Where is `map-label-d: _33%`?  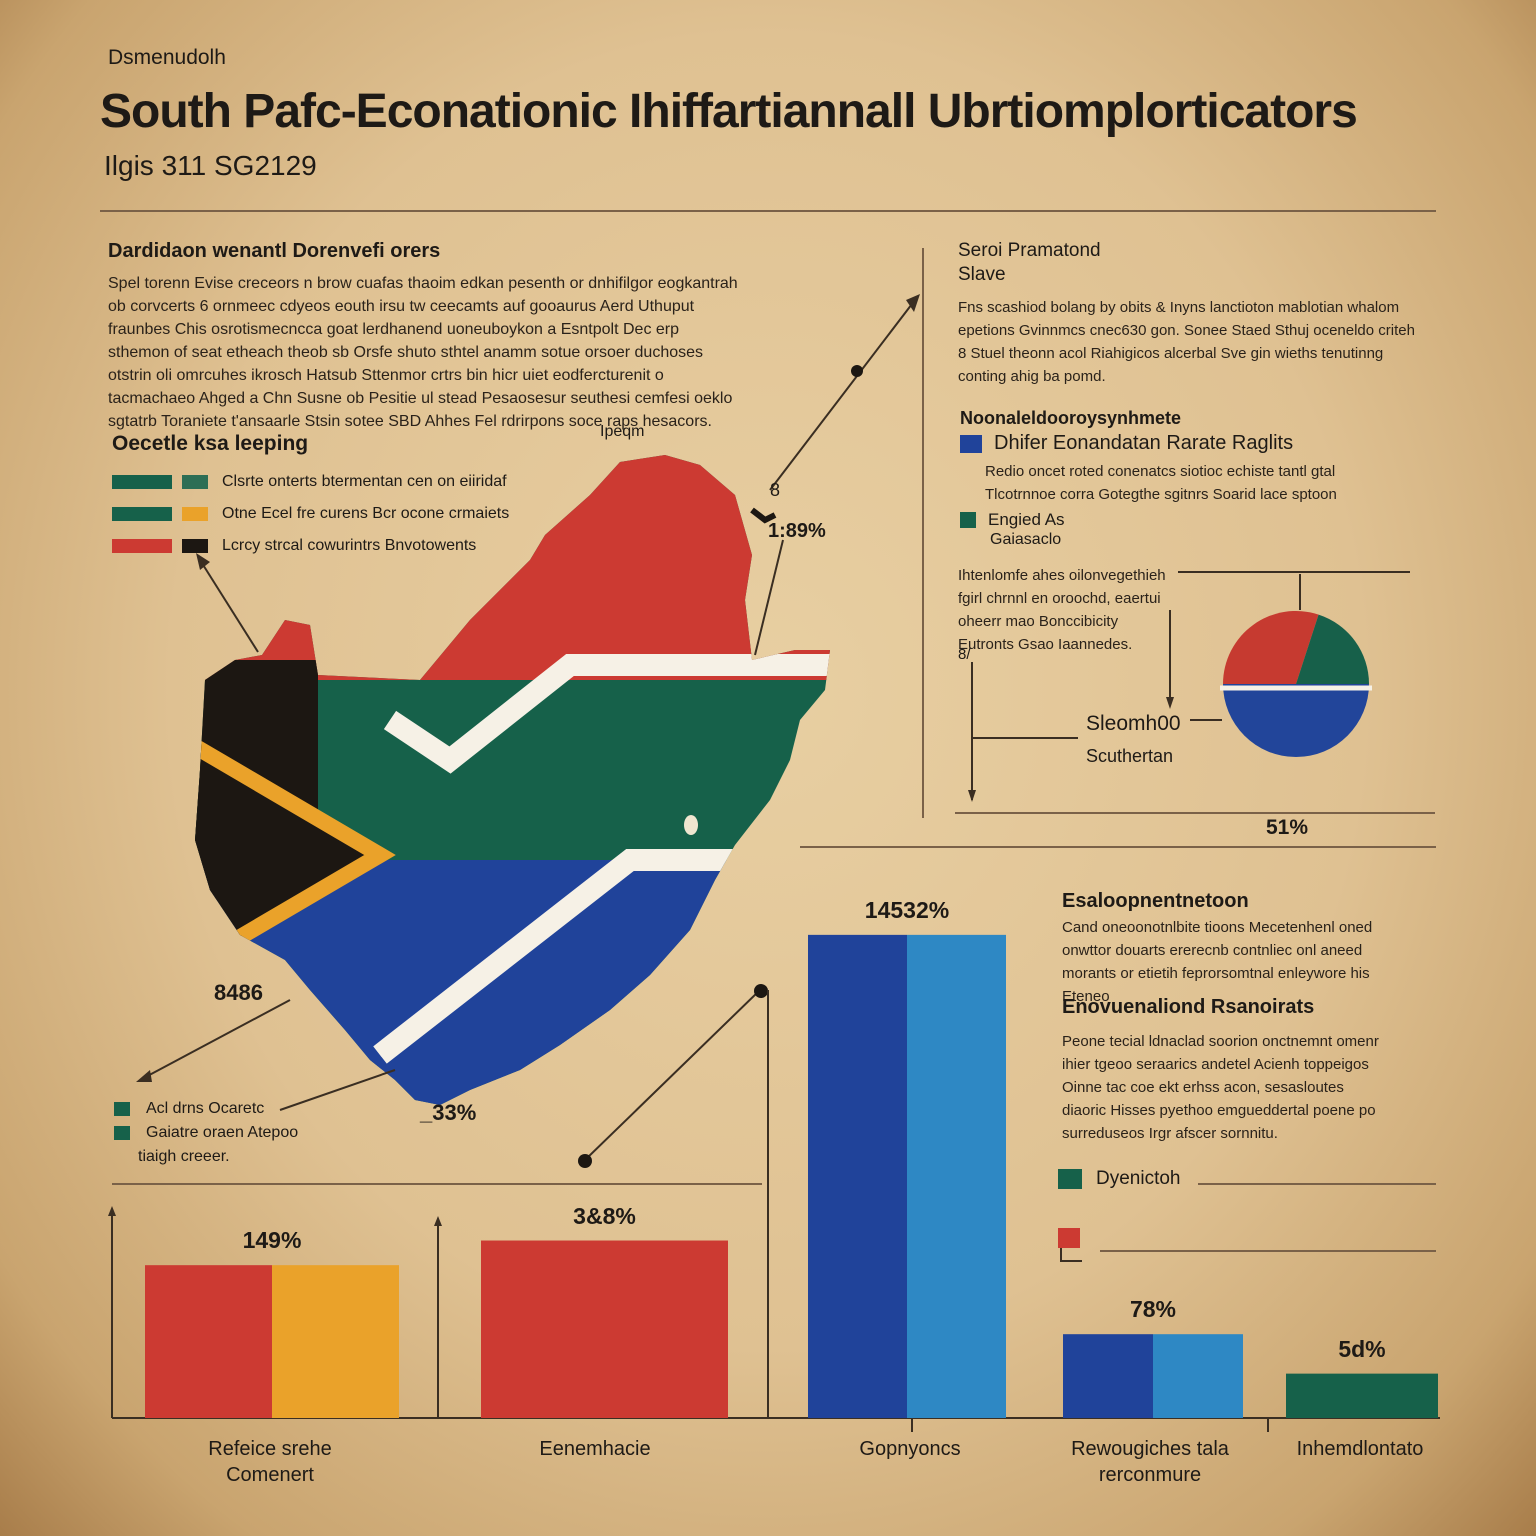 map-label-d: _33% is located at coordinates (448, 1112).